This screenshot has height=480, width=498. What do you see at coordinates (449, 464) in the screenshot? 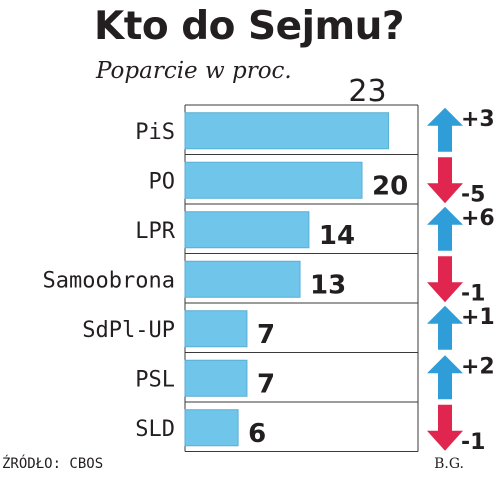
I see `author-credit: B.G.` at bounding box center [449, 464].